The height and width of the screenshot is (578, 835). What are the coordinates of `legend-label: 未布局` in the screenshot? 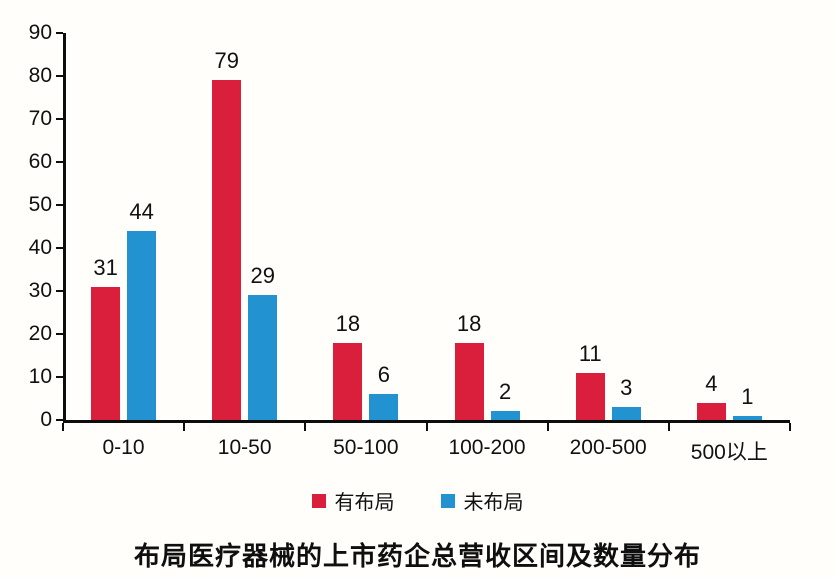 It's located at (493, 503).